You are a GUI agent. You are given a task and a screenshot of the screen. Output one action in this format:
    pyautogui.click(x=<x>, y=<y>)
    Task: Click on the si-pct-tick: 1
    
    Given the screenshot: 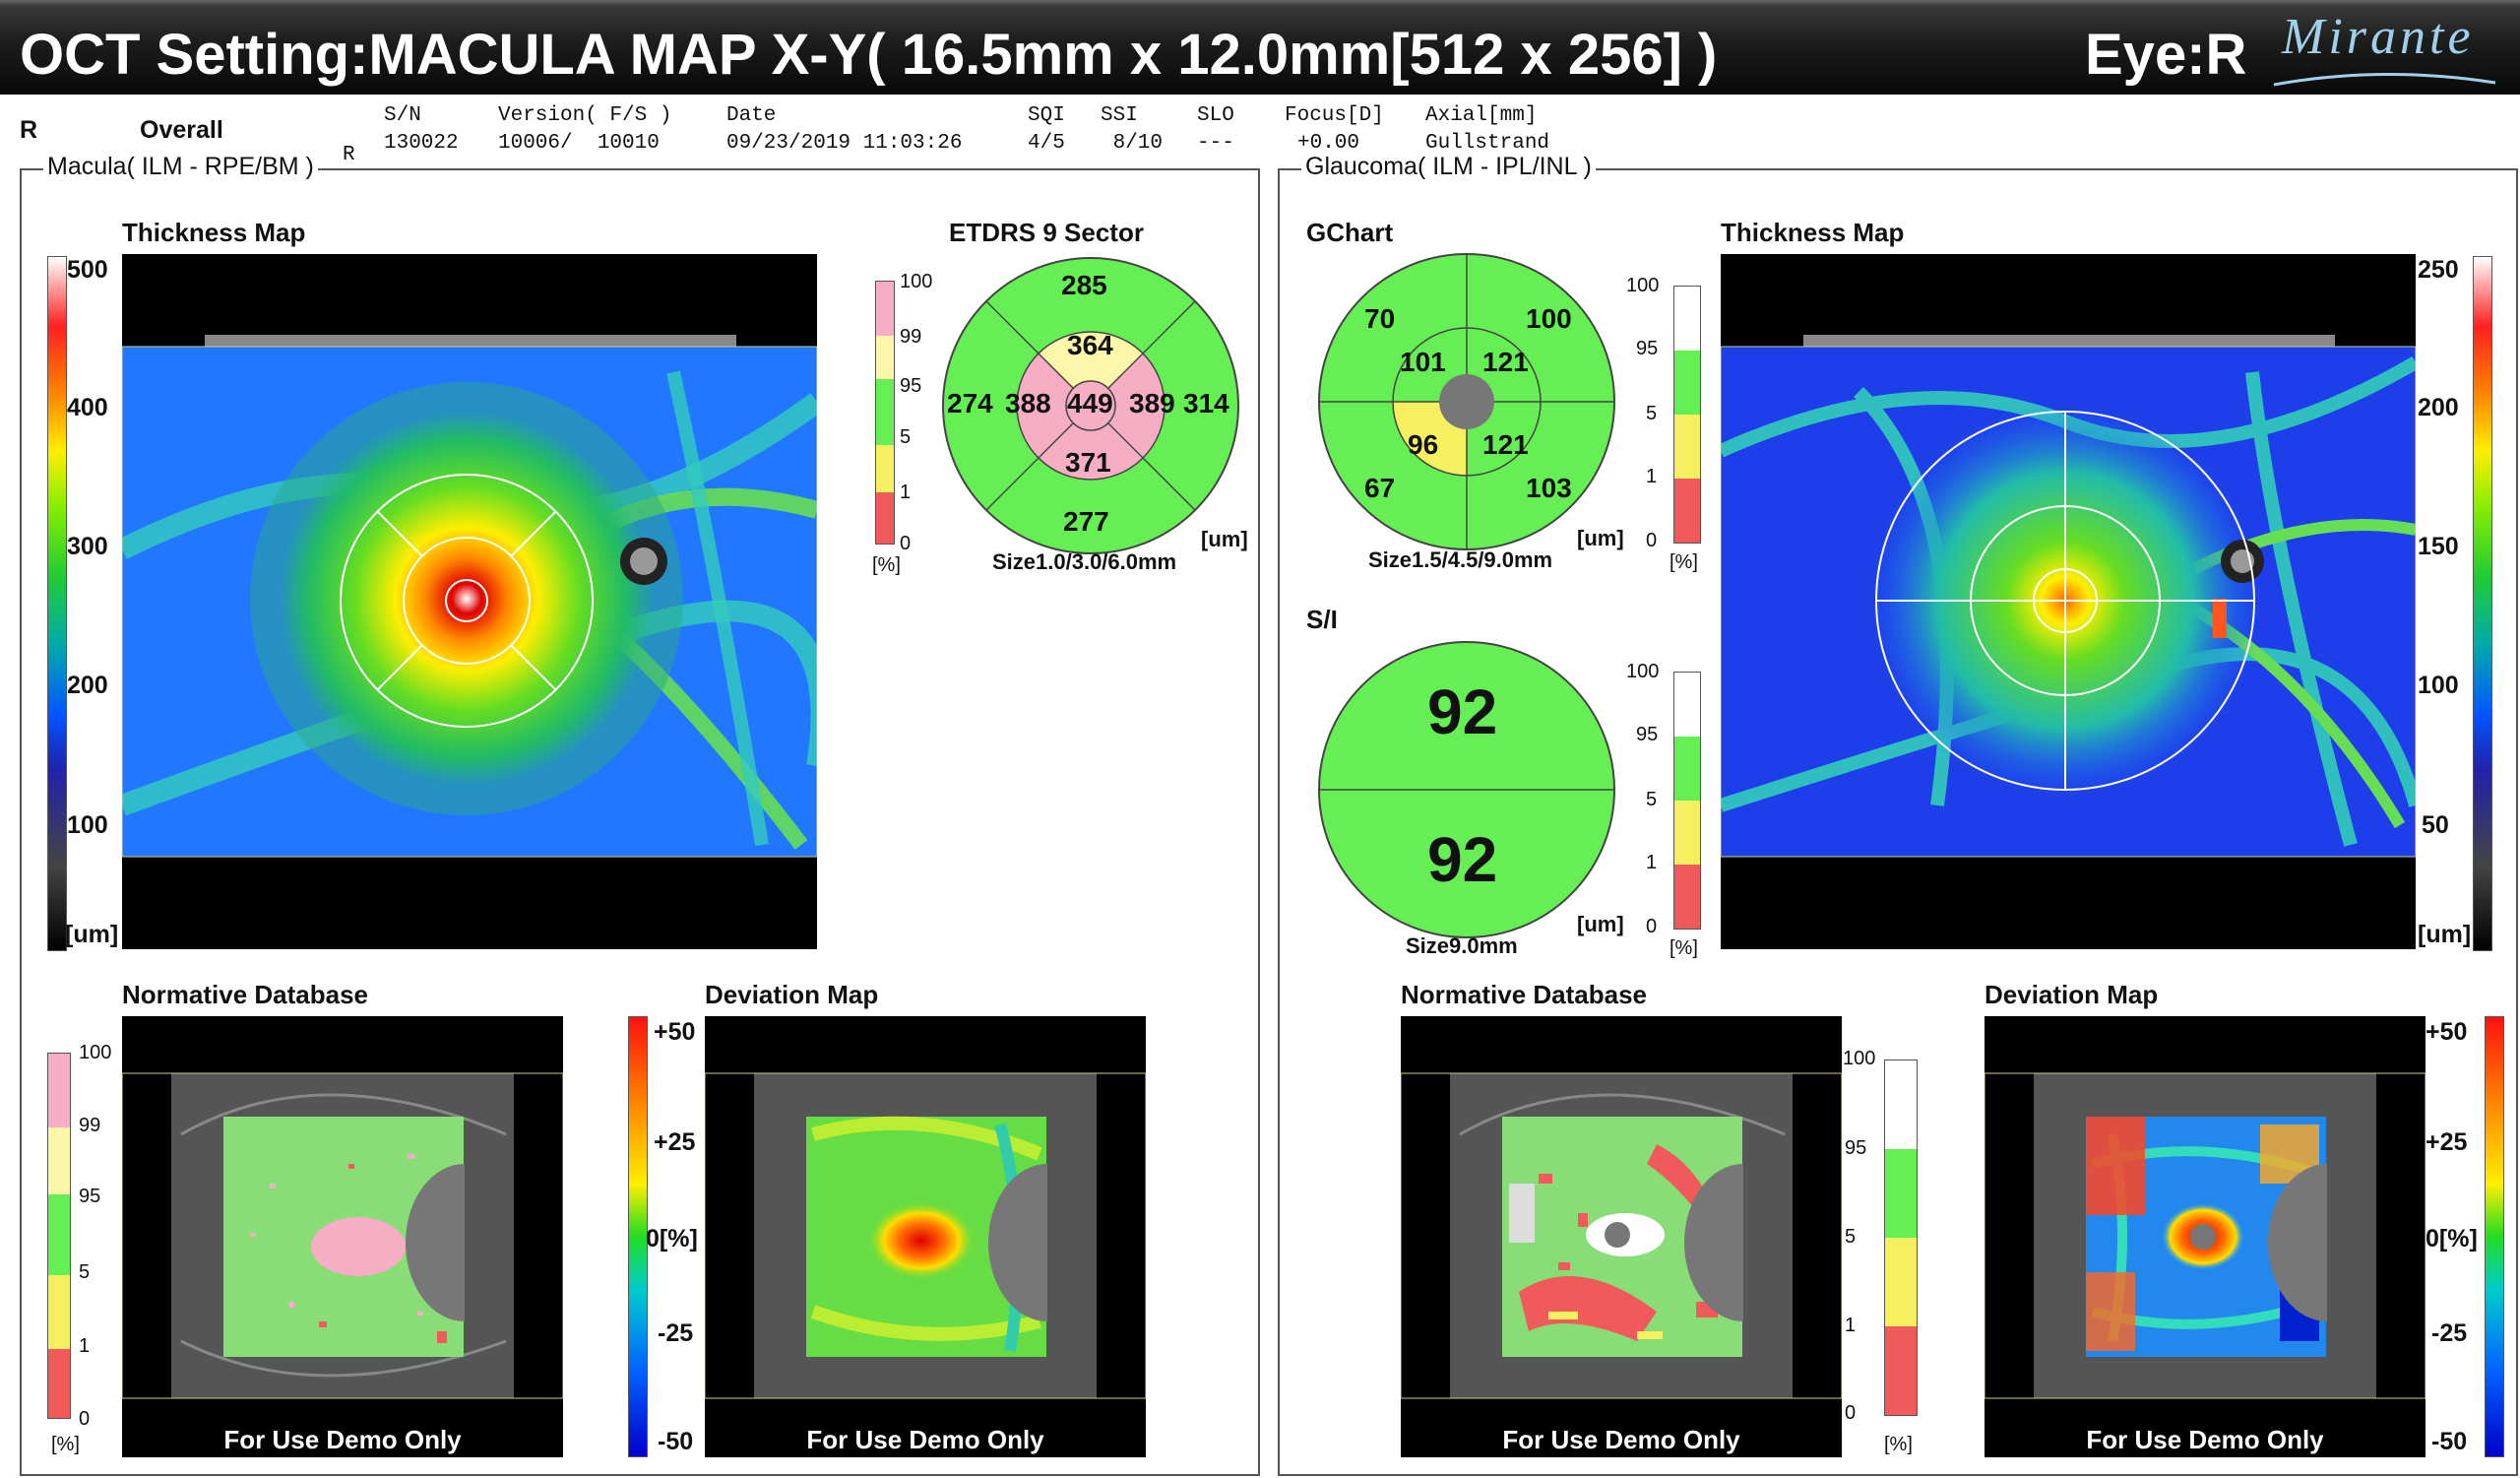 What is the action you would take?
    pyautogui.click(x=1652, y=862)
    